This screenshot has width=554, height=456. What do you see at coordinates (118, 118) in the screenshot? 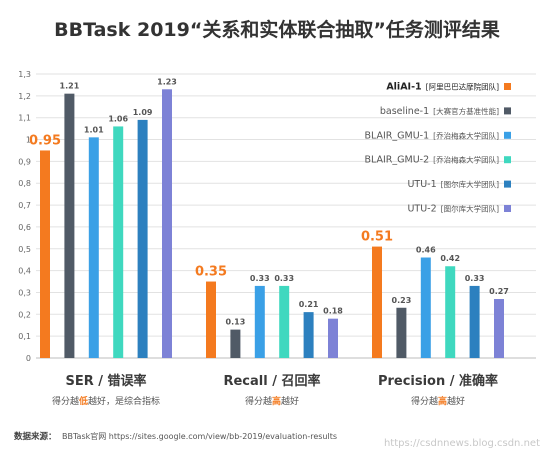
I see `bar-value-label: 1.06` at bounding box center [118, 118].